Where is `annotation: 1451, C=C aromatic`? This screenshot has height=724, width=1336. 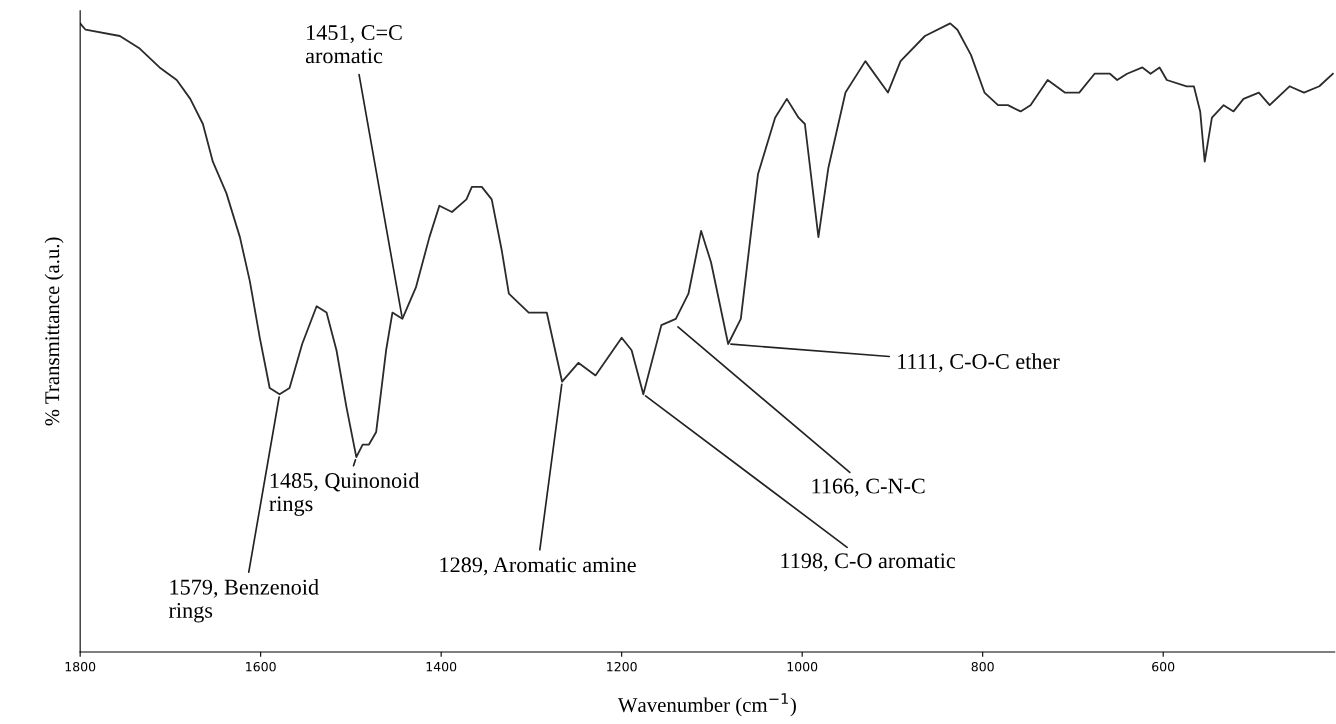
annotation: 1451, C=C aromatic is located at coordinates (353, 44).